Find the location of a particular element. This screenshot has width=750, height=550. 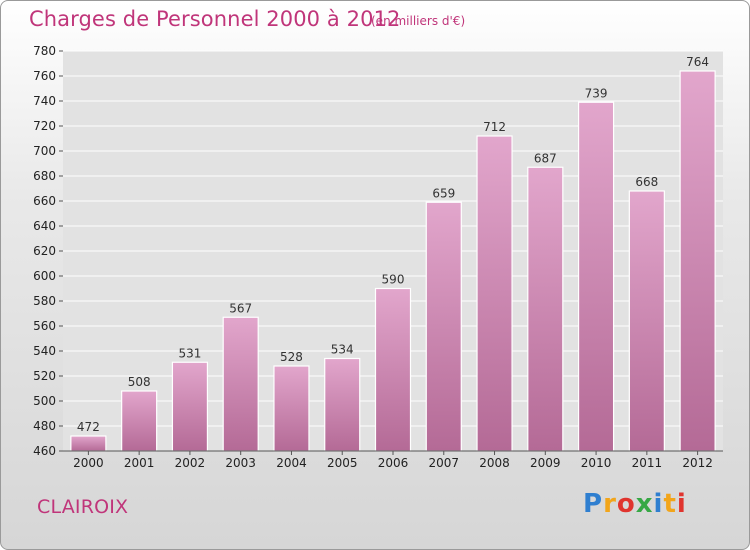

x-tick-label: 2012 is located at coordinates (697, 463).